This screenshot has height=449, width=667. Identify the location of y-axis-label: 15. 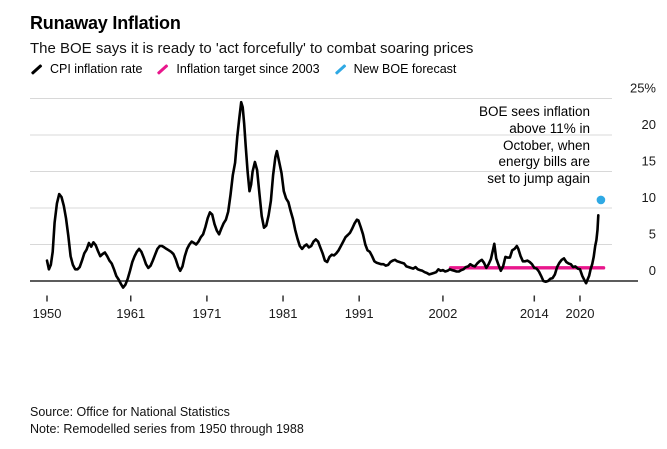
(649, 161).